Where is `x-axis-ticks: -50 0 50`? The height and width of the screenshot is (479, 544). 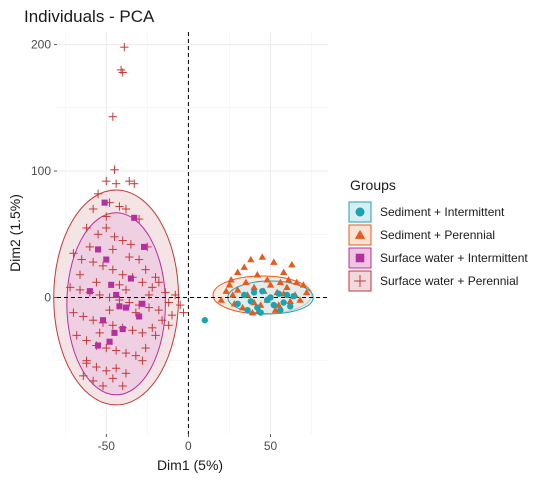 x-axis-ticks: -50 0 50 is located at coordinates (188, 443).